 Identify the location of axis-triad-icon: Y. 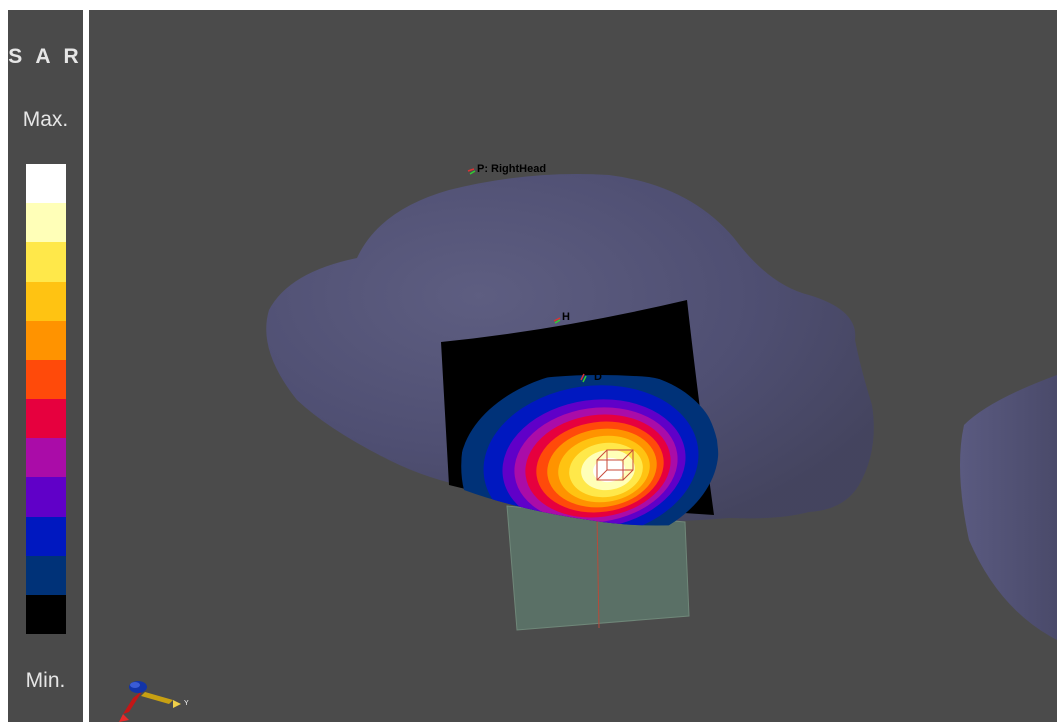
(154, 701).